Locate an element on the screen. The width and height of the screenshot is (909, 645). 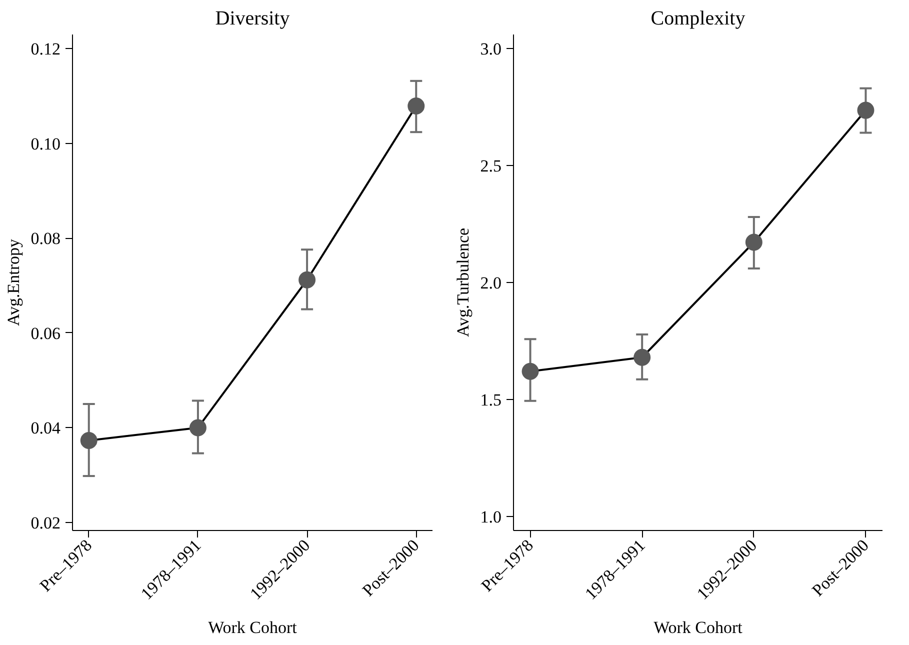
y-axis-title: Avg.Turbulence is located at coordinates (462, 283).